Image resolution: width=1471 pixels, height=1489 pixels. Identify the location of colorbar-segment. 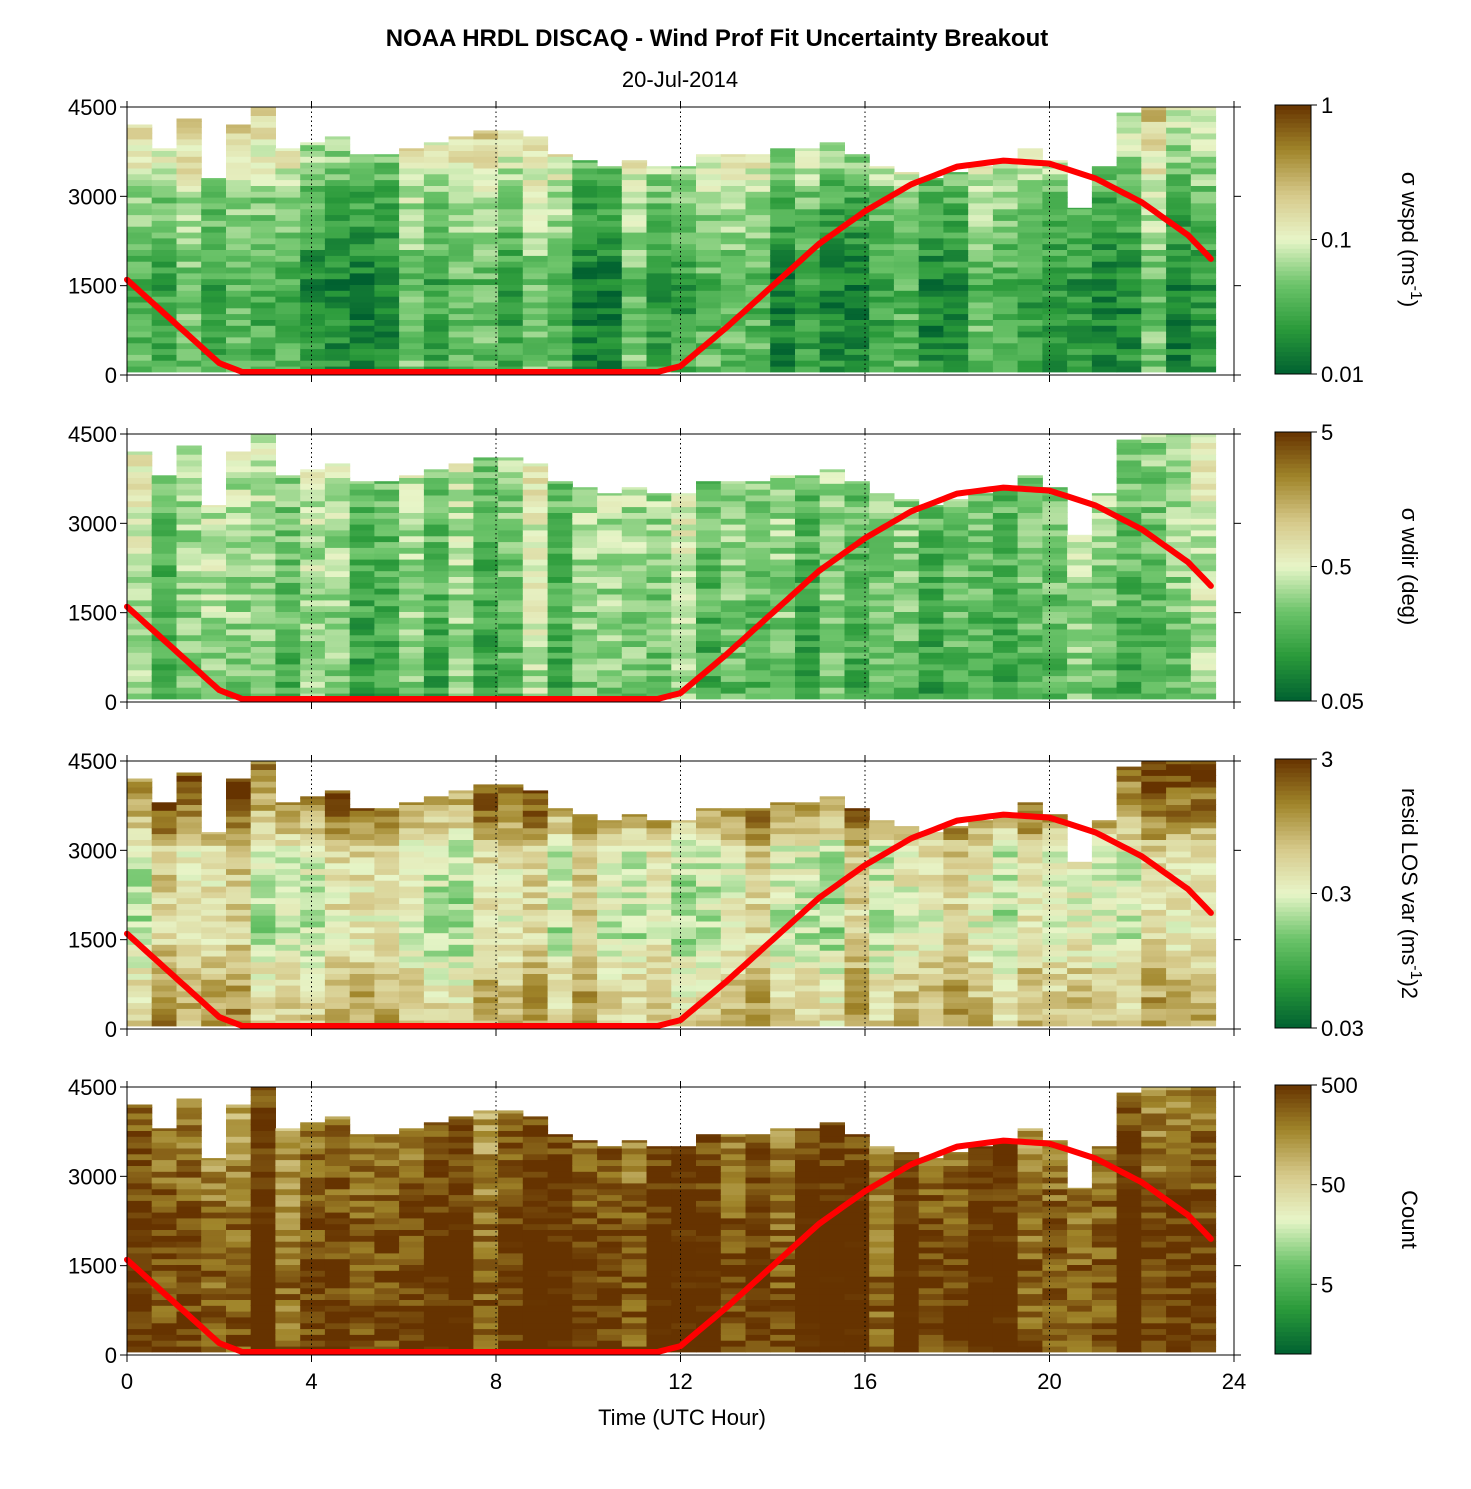
(1293, 354).